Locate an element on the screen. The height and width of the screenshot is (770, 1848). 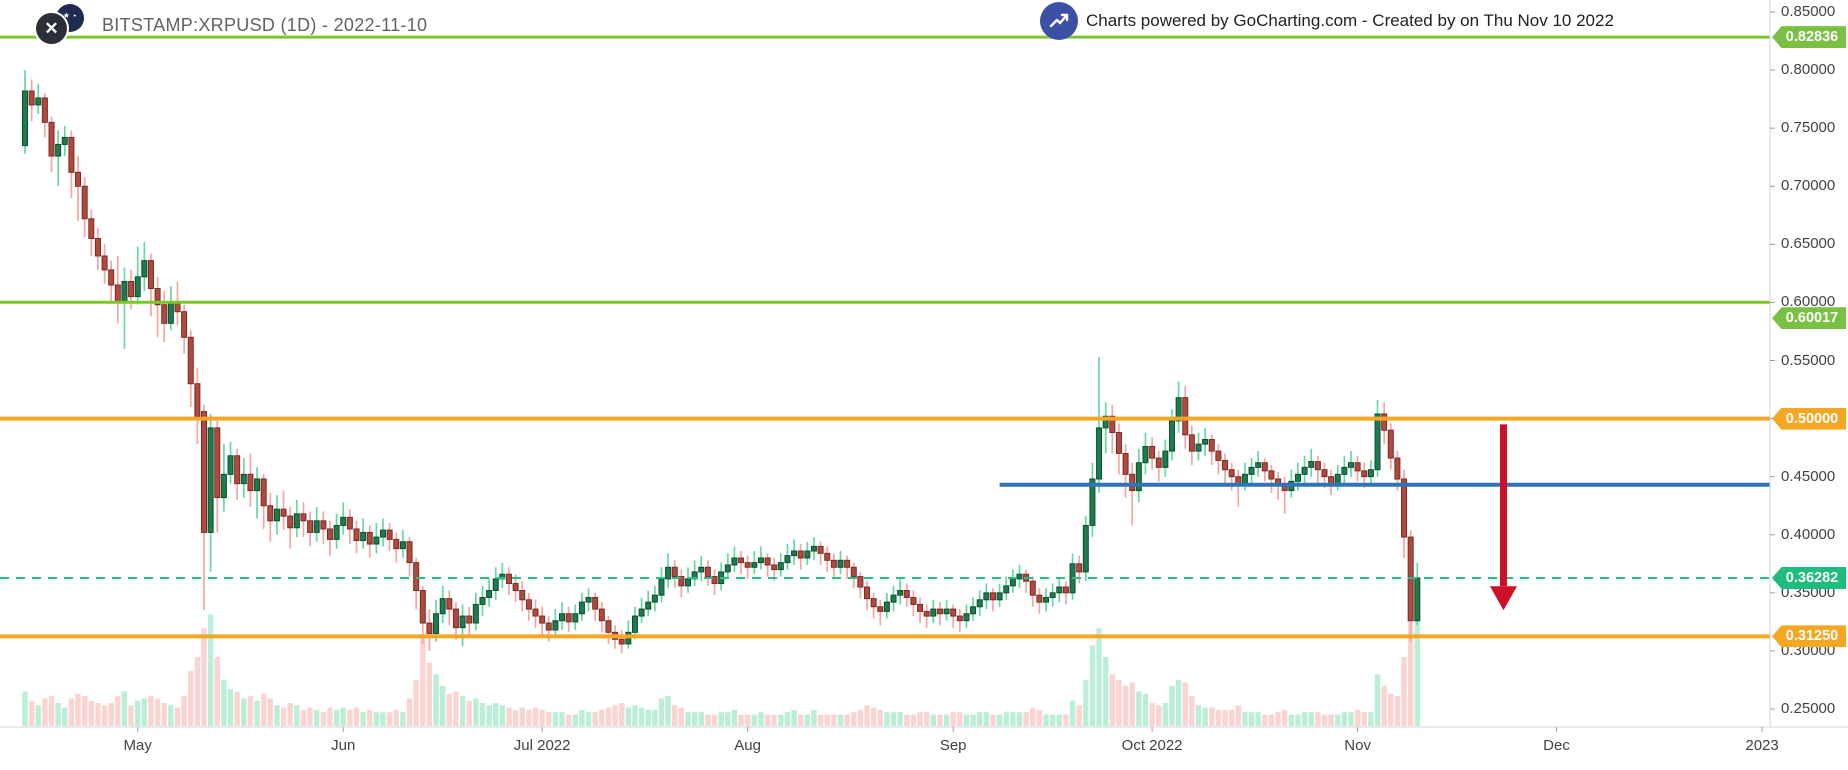
price-tick-label: 0.70000 is located at coordinates (1808, 186).